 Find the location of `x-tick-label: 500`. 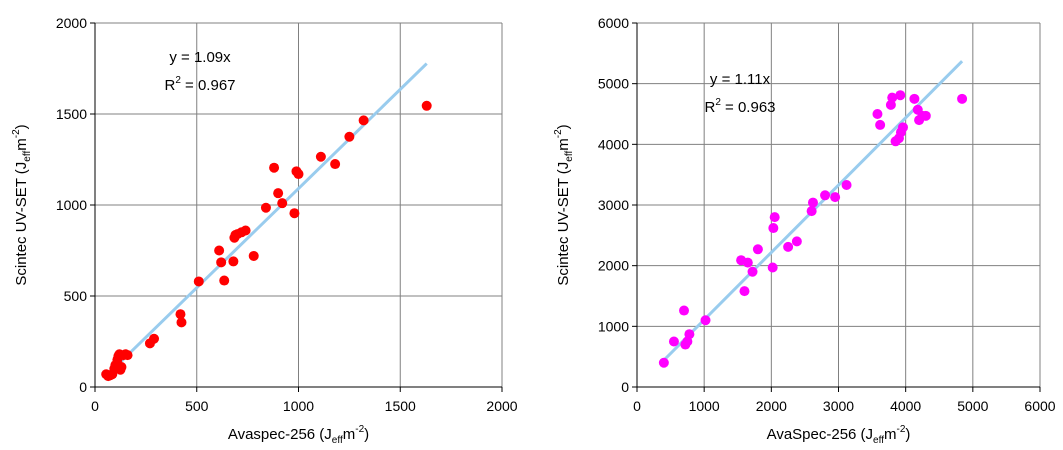

x-tick-label: 500 is located at coordinates (197, 406).